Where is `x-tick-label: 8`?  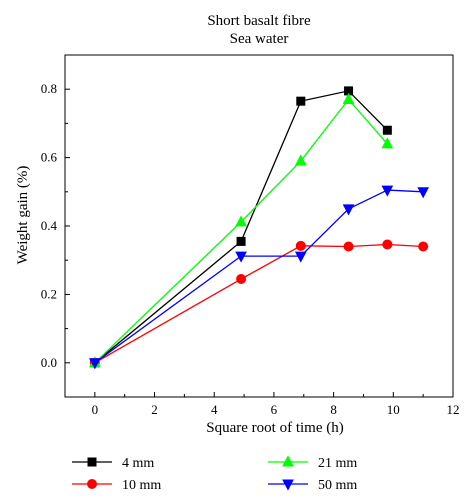 x-tick-label: 8 is located at coordinates (333, 409).